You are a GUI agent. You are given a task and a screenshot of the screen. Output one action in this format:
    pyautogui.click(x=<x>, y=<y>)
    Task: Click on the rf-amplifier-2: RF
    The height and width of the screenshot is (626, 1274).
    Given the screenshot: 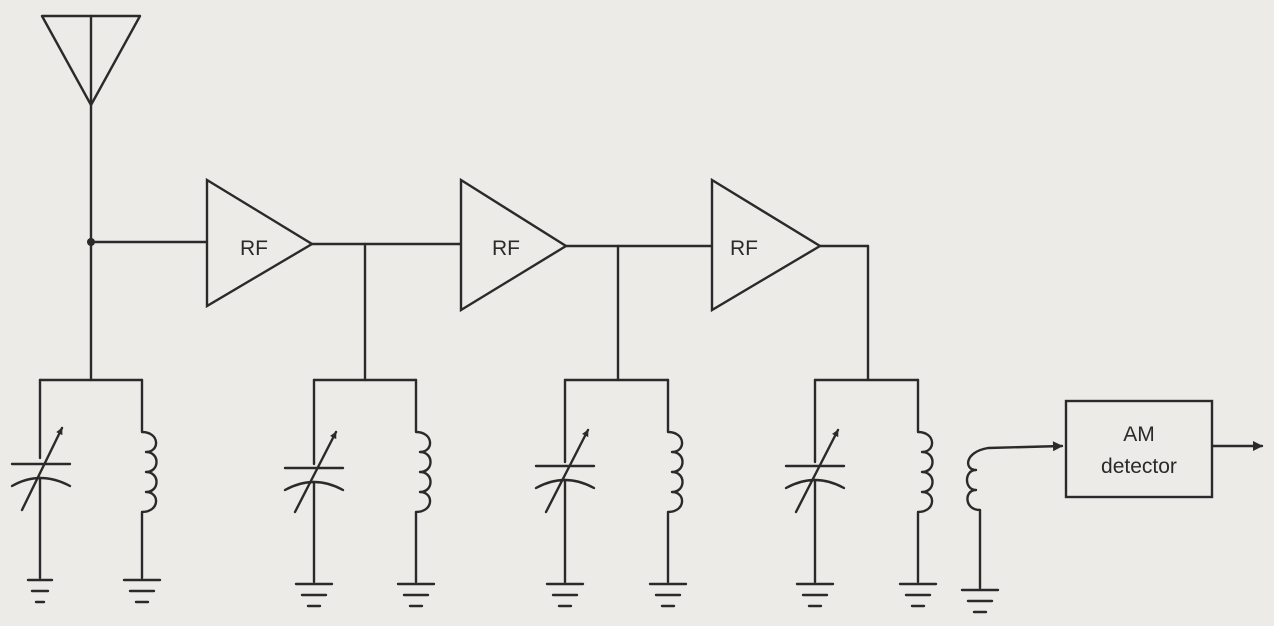 What is the action you would take?
    pyautogui.click(x=514, y=245)
    